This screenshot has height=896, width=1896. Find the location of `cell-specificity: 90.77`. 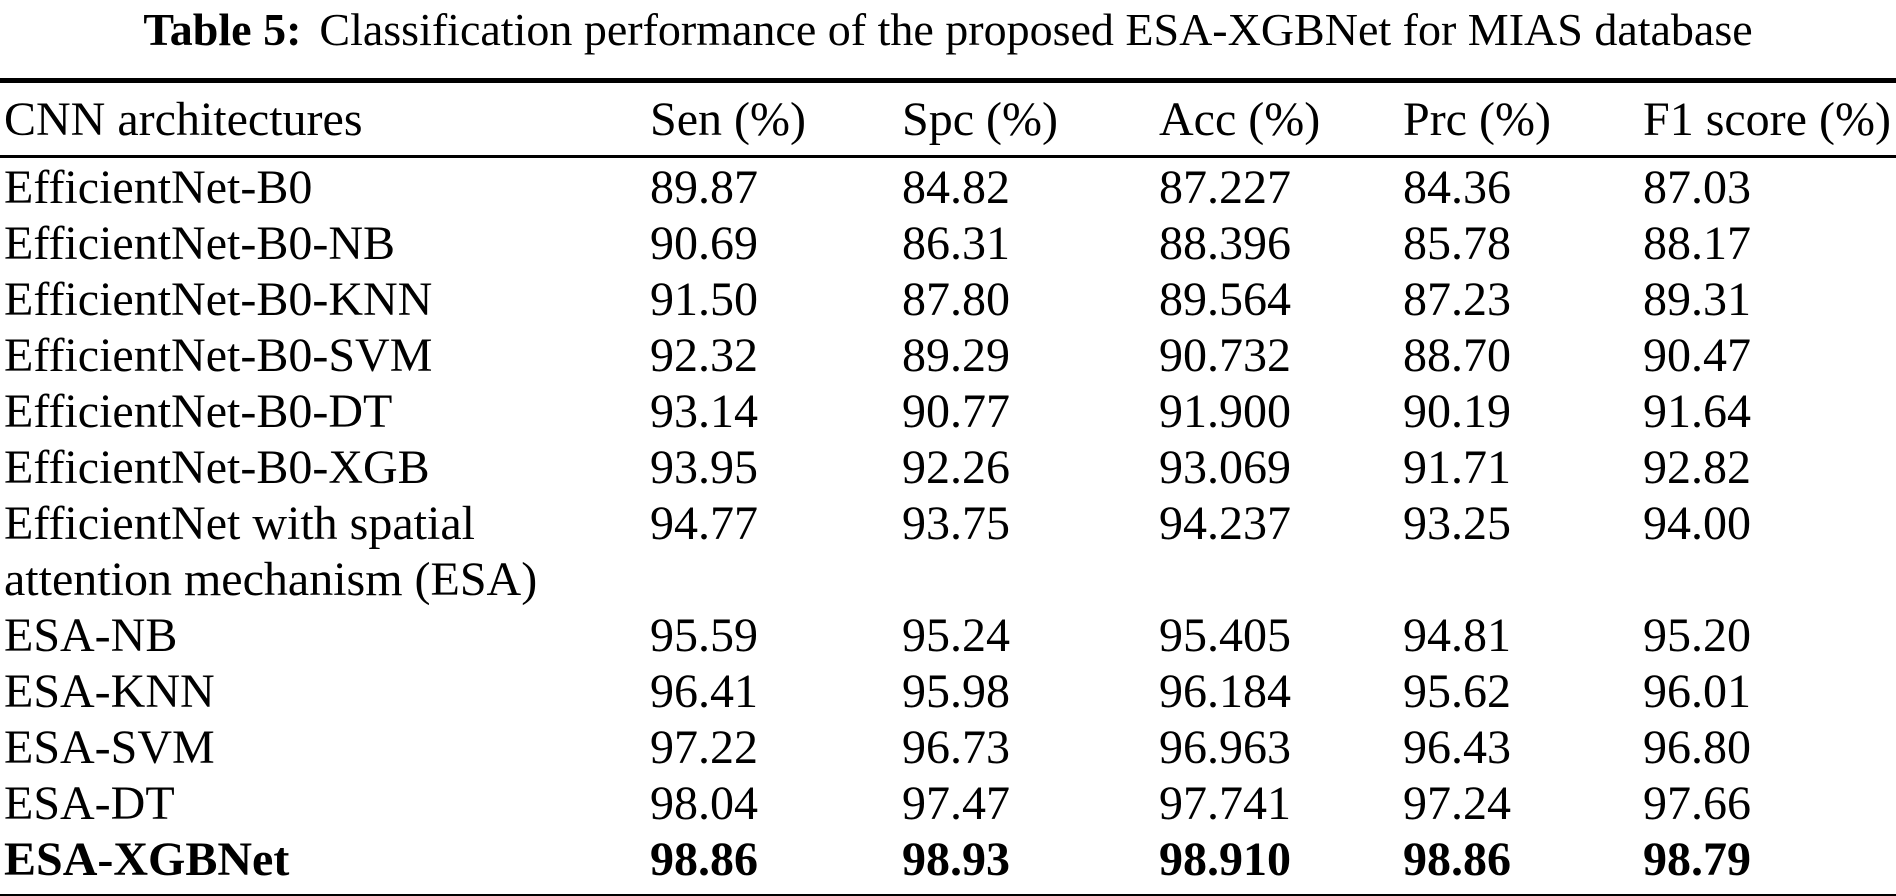

cell-specificity: 90.77 is located at coordinates (956, 411).